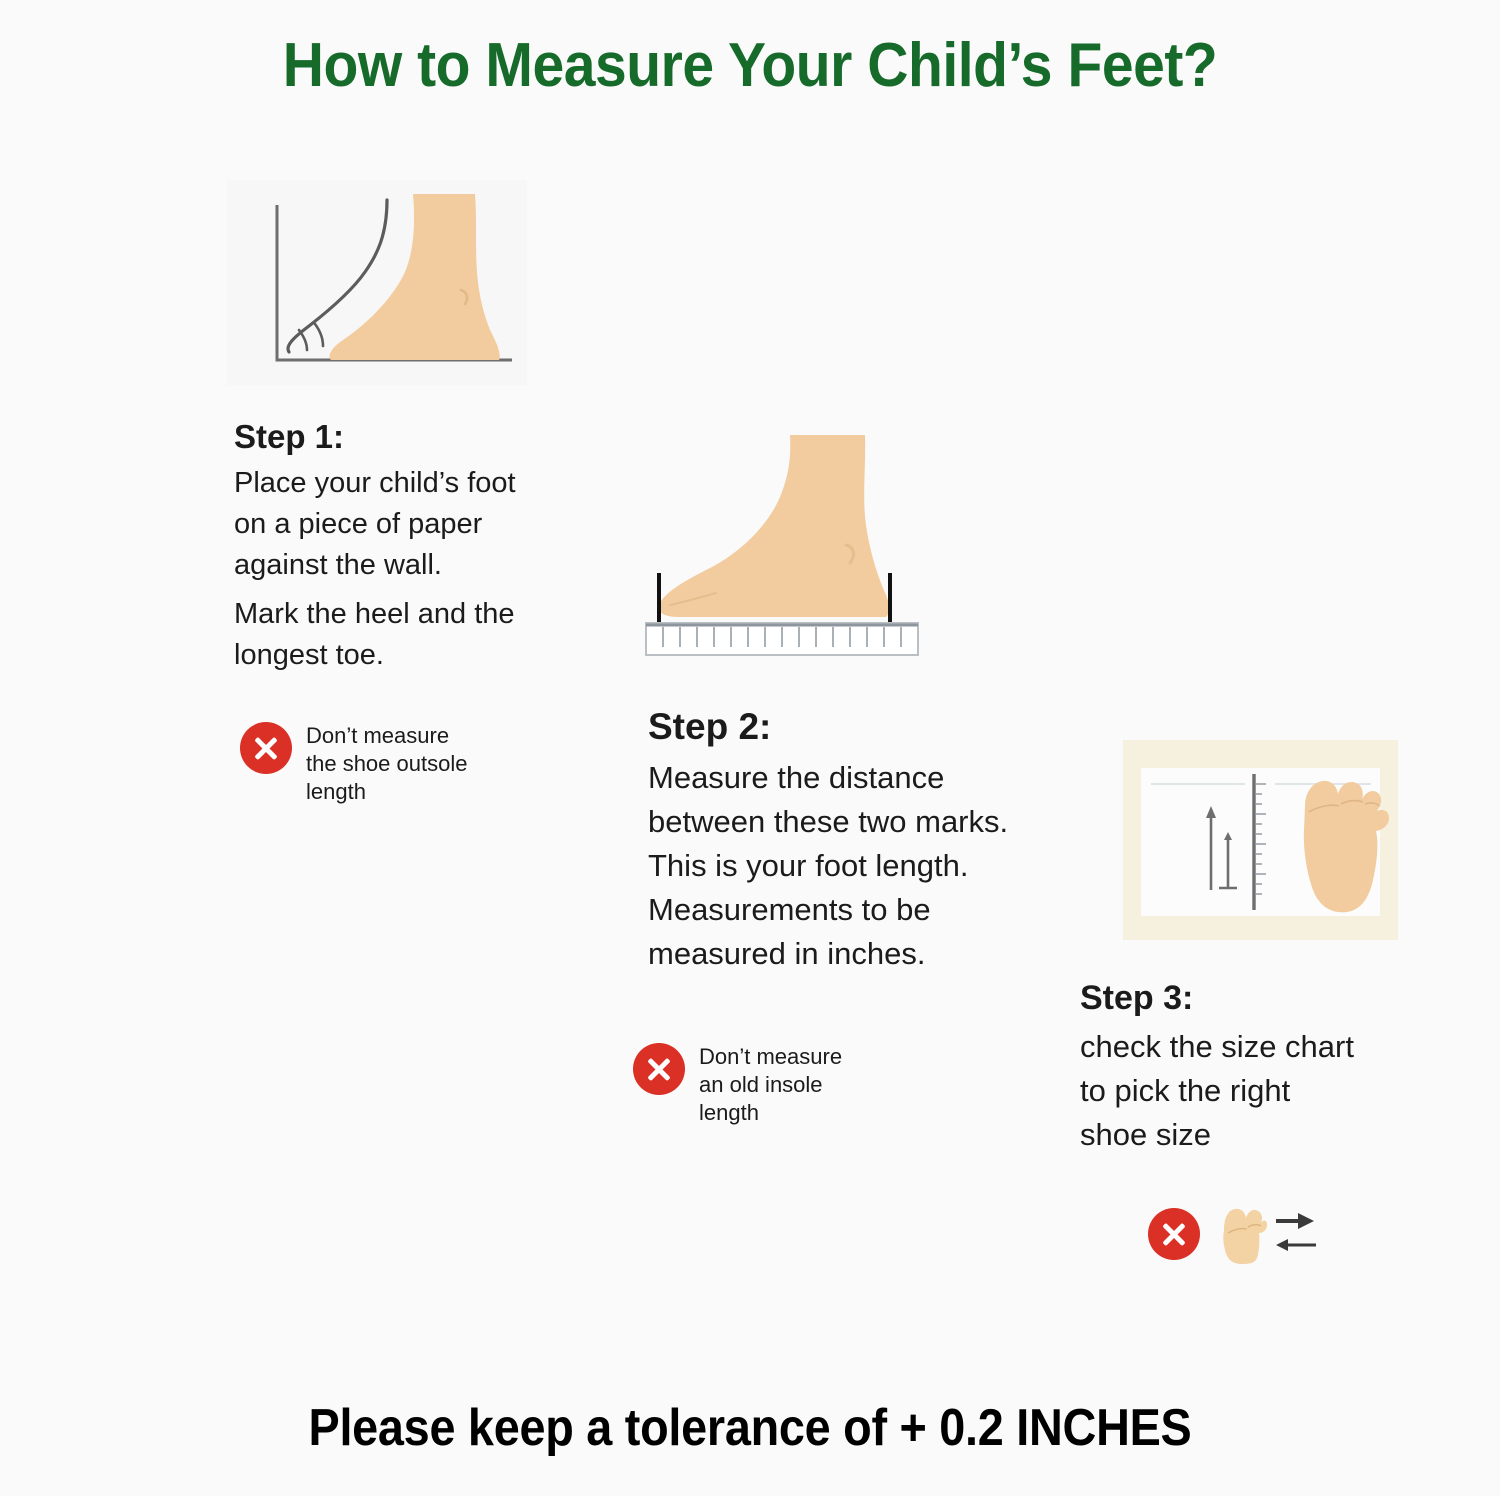 The image size is (1500, 1496). Describe the element at coordinates (1296, 1245) in the screenshot. I see `arrow-left-icon` at that location.